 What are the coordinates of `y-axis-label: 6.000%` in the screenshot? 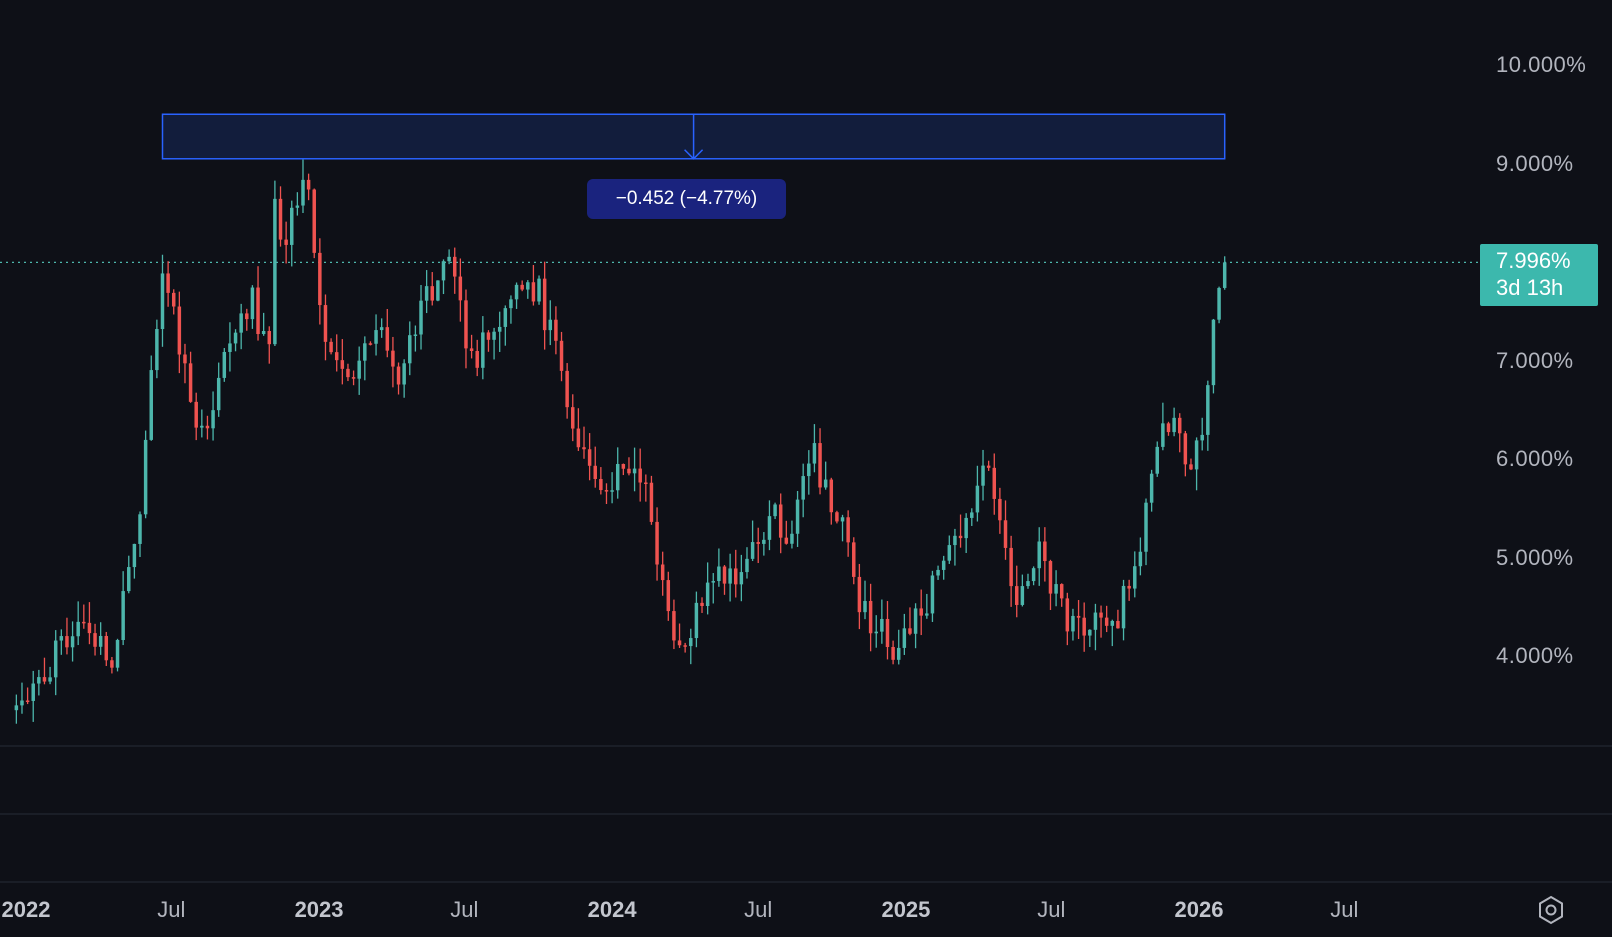 It's located at (1535, 458).